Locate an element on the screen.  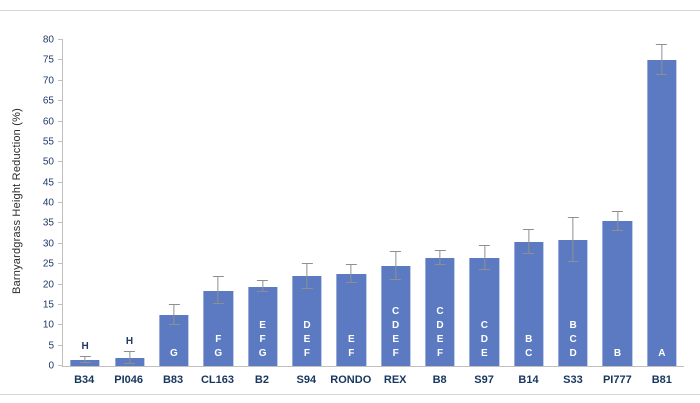
x-tick-label: PI046 is located at coordinates (129, 380).